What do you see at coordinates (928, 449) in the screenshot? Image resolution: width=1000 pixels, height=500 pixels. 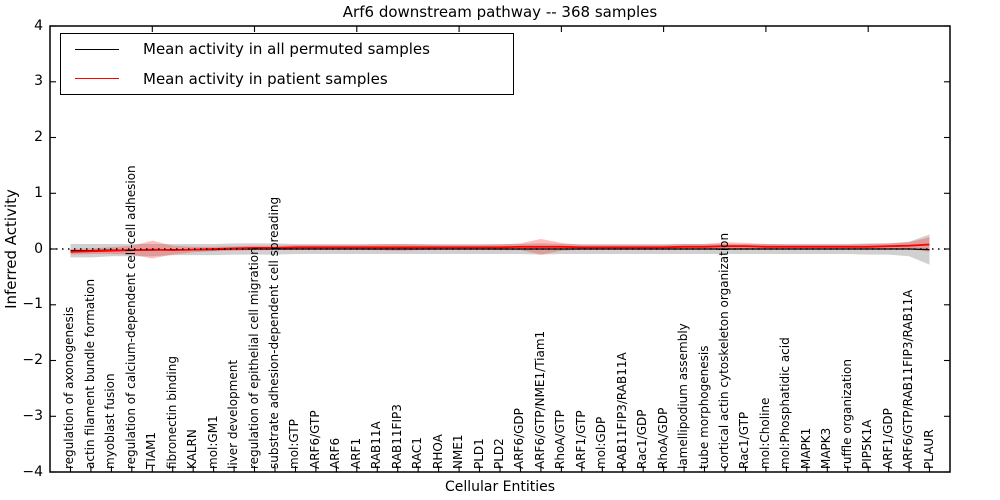 I see `x-tick-label: PLAUR` at bounding box center [928, 449].